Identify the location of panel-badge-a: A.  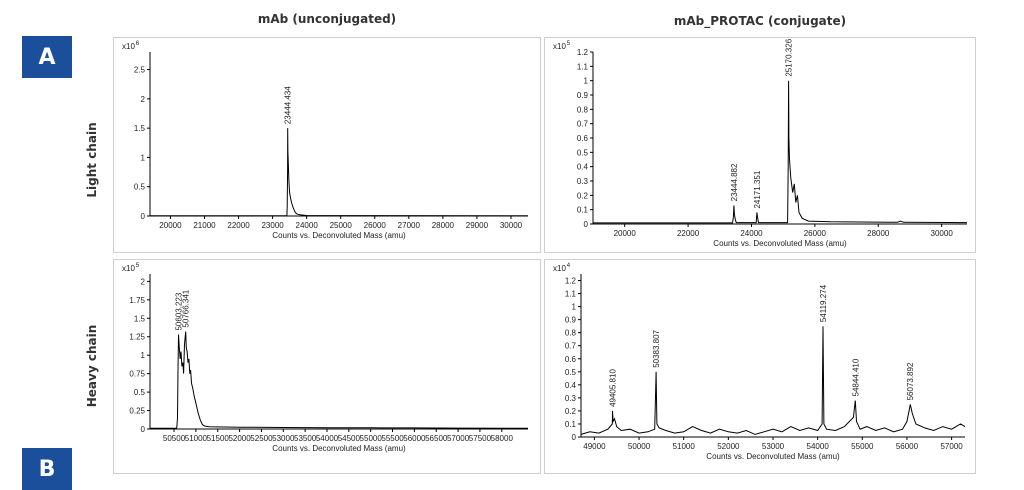
(47, 57).